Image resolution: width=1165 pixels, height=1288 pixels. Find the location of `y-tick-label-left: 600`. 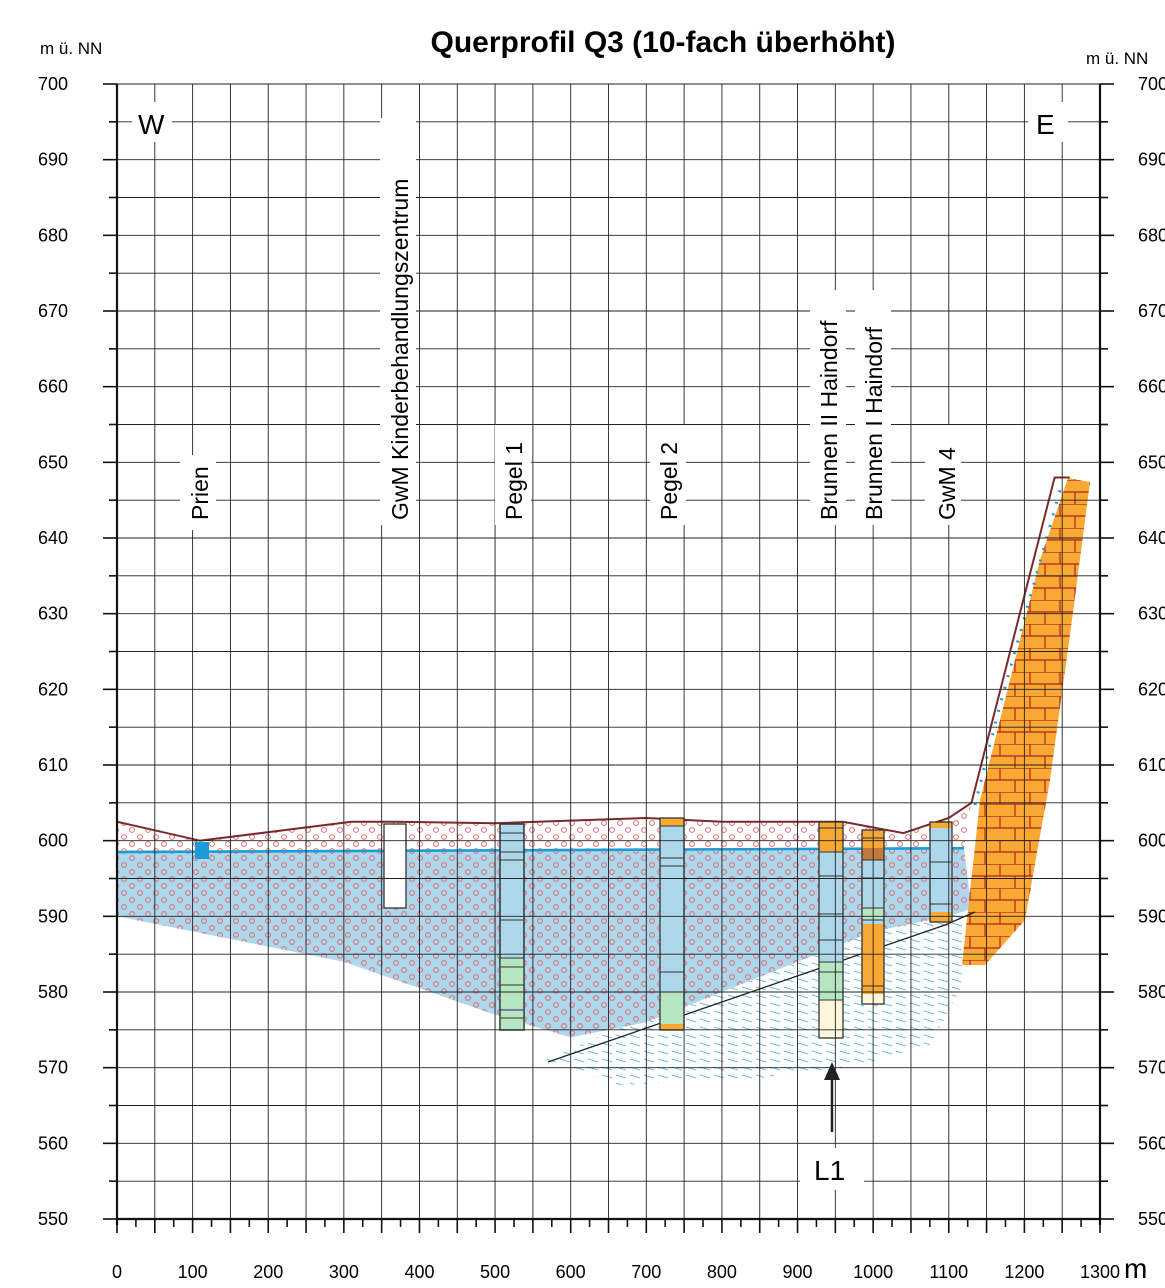

y-tick-label-left: 600 is located at coordinates (53, 841).